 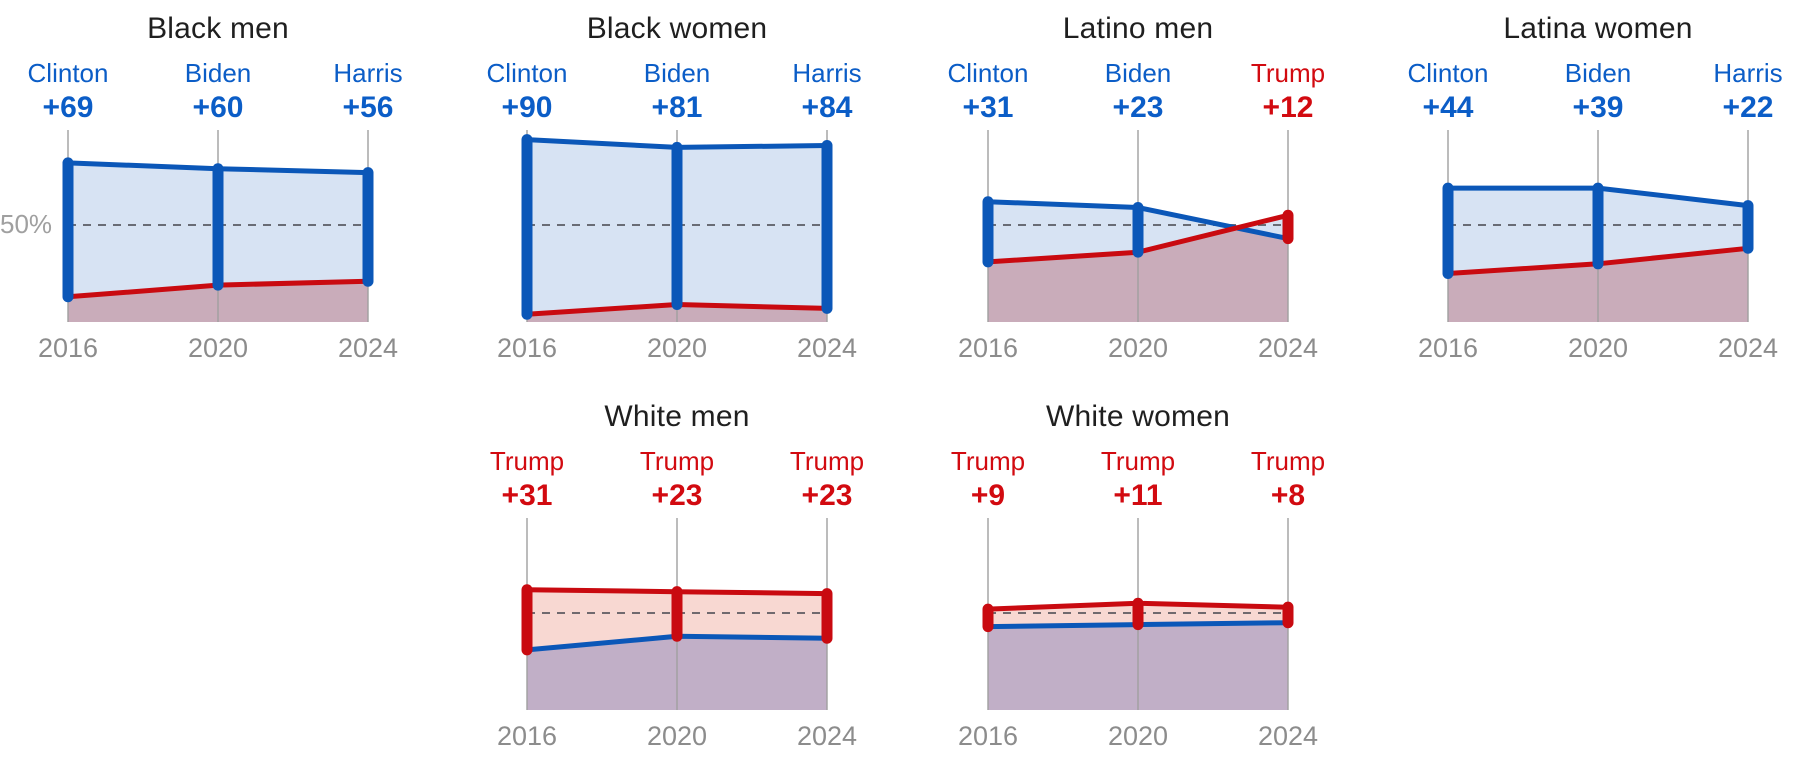 What do you see at coordinates (218, 107) in the screenshot?
I see `margin-label: +60` at bounding box center [218, 107].